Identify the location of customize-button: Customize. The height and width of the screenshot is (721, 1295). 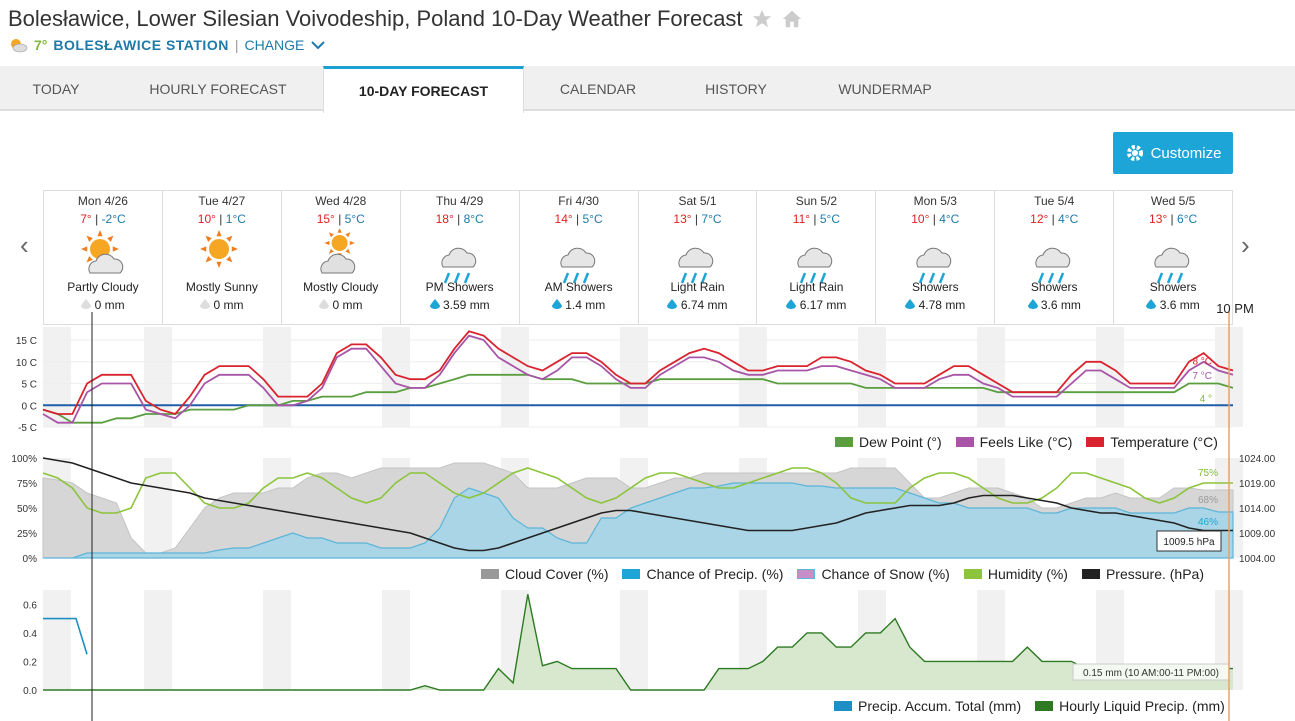
(1173, 153).